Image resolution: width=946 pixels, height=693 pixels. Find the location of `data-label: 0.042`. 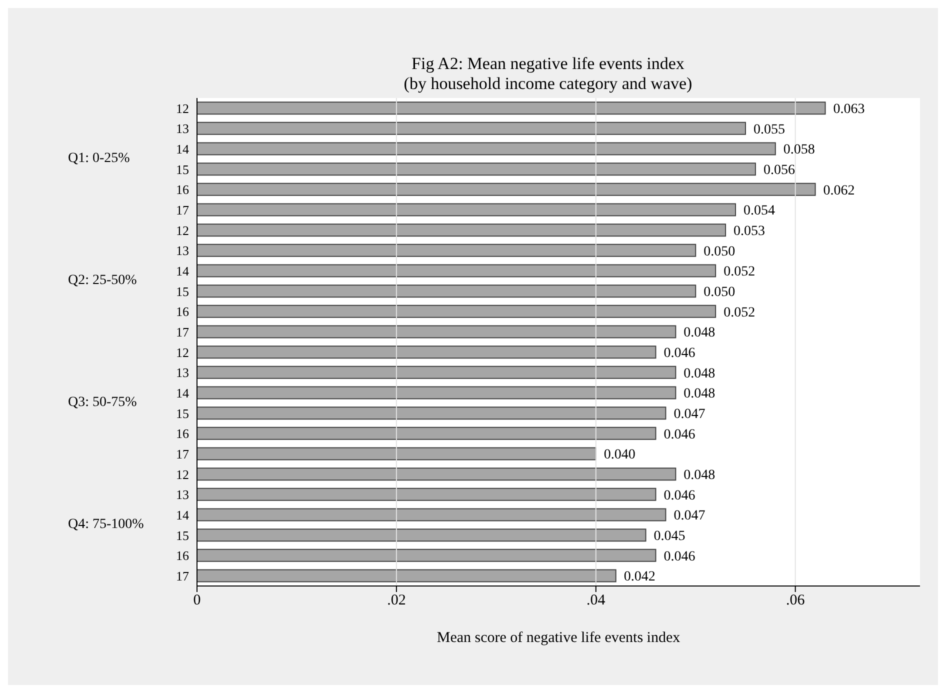

data-label: 0.042 is located at coordinates (640, 577).